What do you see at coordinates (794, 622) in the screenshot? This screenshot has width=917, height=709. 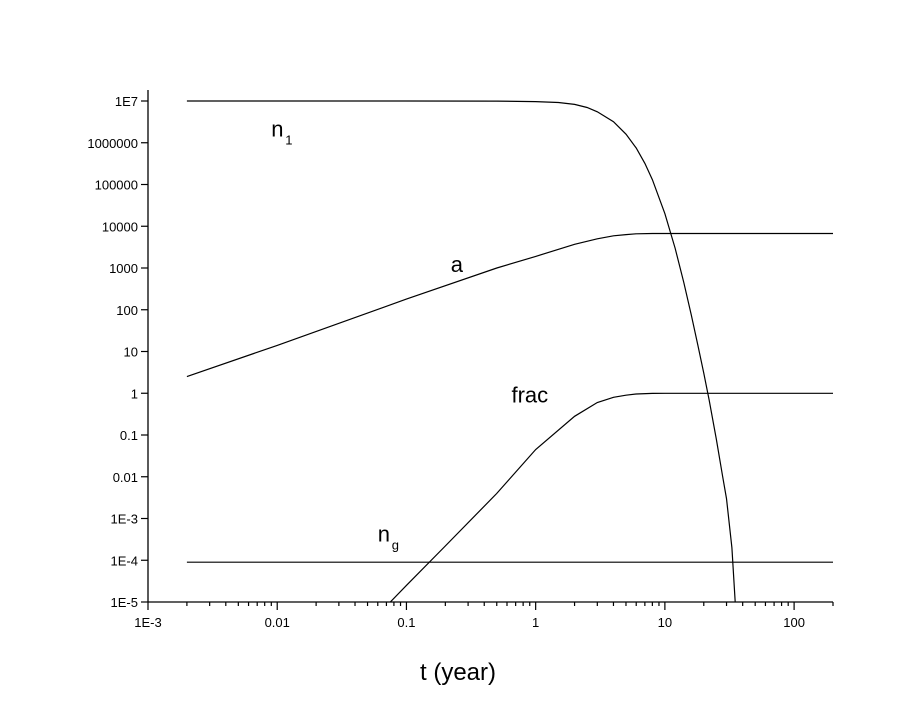 I see `x-tick-label: 100` at bounding box center [794, 622].